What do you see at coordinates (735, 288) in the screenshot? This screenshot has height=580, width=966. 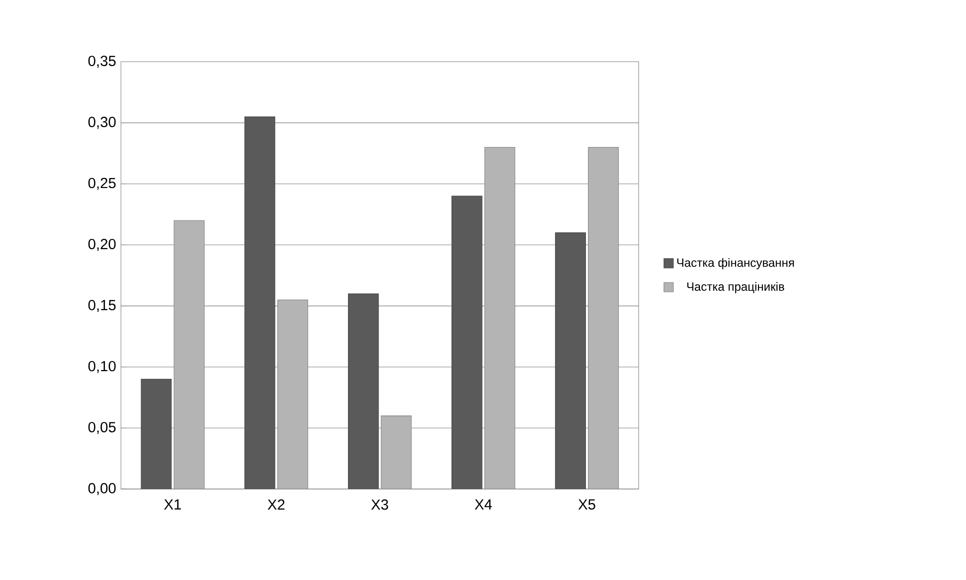 I see `legend-label: Частка праціників` at bounding box center [735, 288].